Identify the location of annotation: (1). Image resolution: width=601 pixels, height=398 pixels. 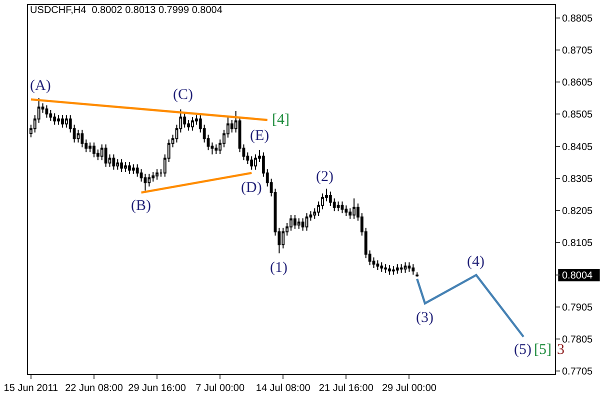
(279, 268).